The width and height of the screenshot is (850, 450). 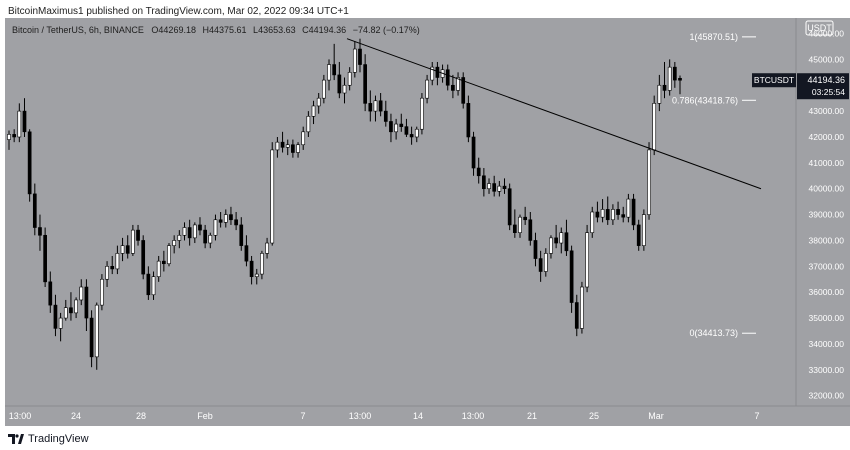 What do you see at coordinates (827, 34) in the screenshot?
I see `y-tick-label: 46000.00` at bounding box center [827, 34].